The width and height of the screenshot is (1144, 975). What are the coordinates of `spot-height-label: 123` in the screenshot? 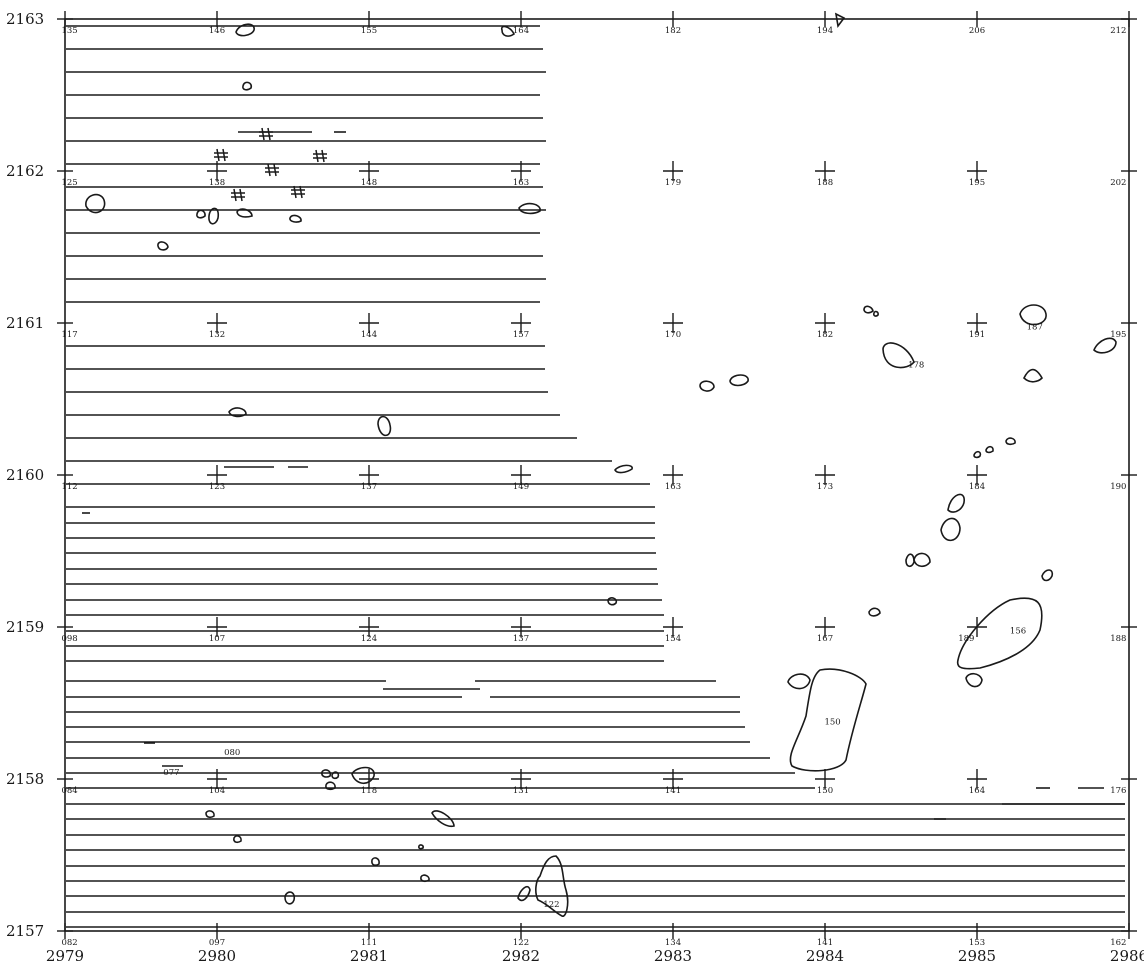 It's located at (217, 487).